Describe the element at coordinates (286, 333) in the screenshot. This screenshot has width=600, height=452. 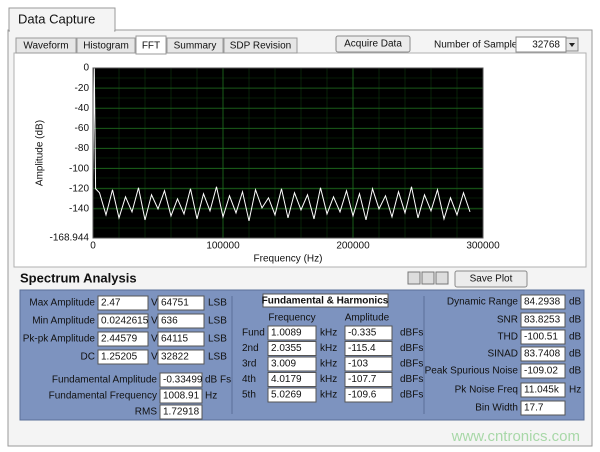
I see `harmonic-freq: 1.0089` at that location.